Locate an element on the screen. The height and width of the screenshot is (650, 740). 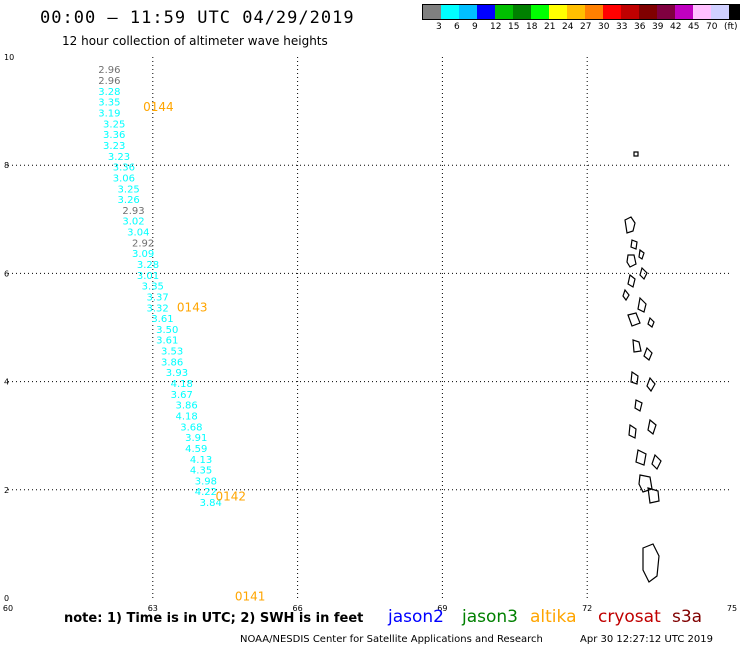
legend-tick-label: 9 is located at coordinates (475, 27).